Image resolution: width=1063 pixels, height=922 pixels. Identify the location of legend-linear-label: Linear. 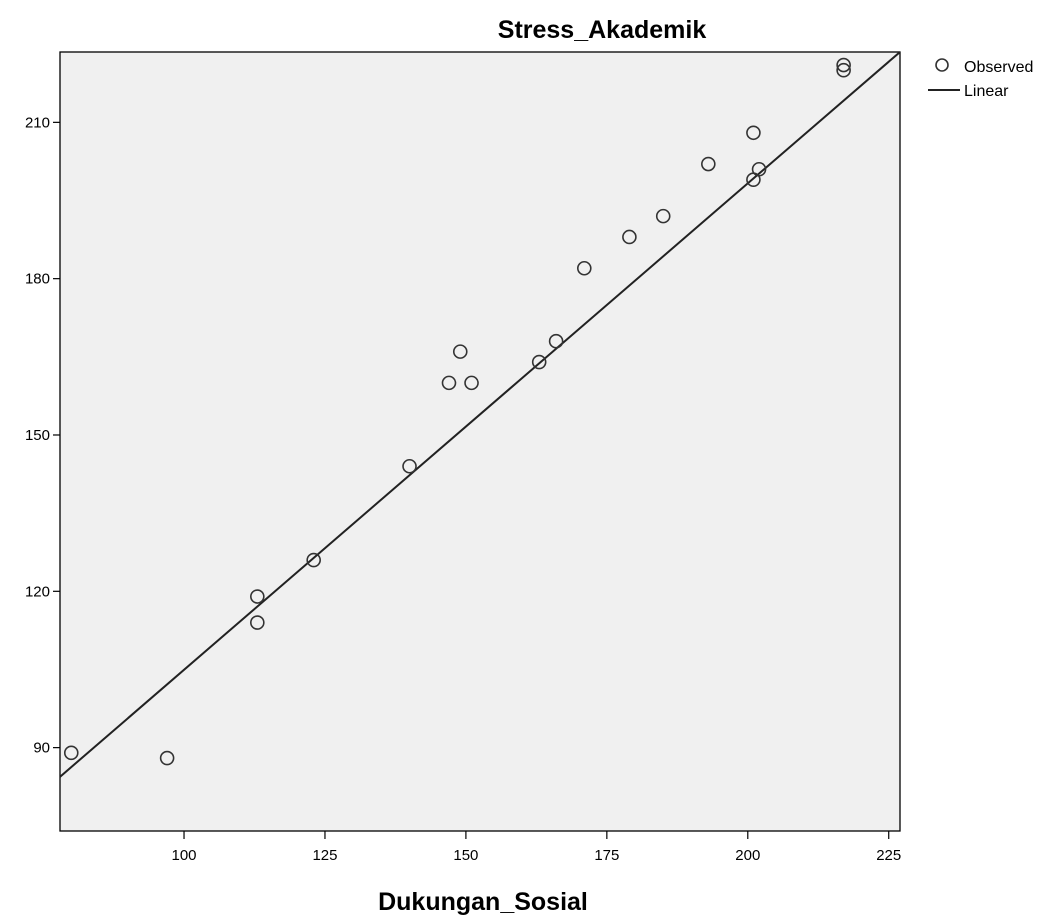
(986, 91).